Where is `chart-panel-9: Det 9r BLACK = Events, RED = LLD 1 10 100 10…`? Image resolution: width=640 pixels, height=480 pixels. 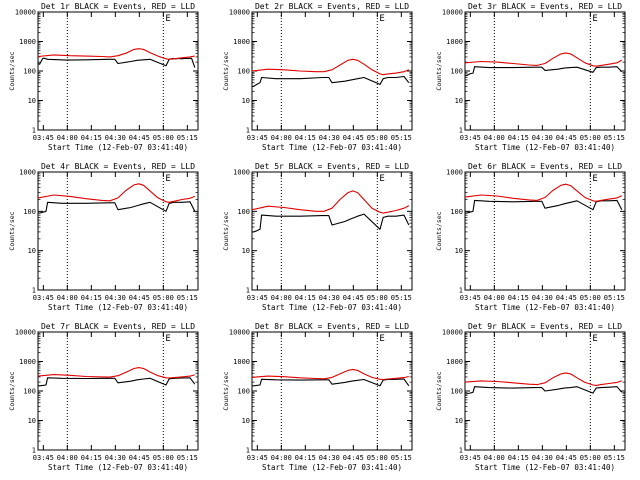
chart-panel-9: Det 9r BLACK = Events, RED = LLD 1 10 100 10… is located at coordinates (530, 397).